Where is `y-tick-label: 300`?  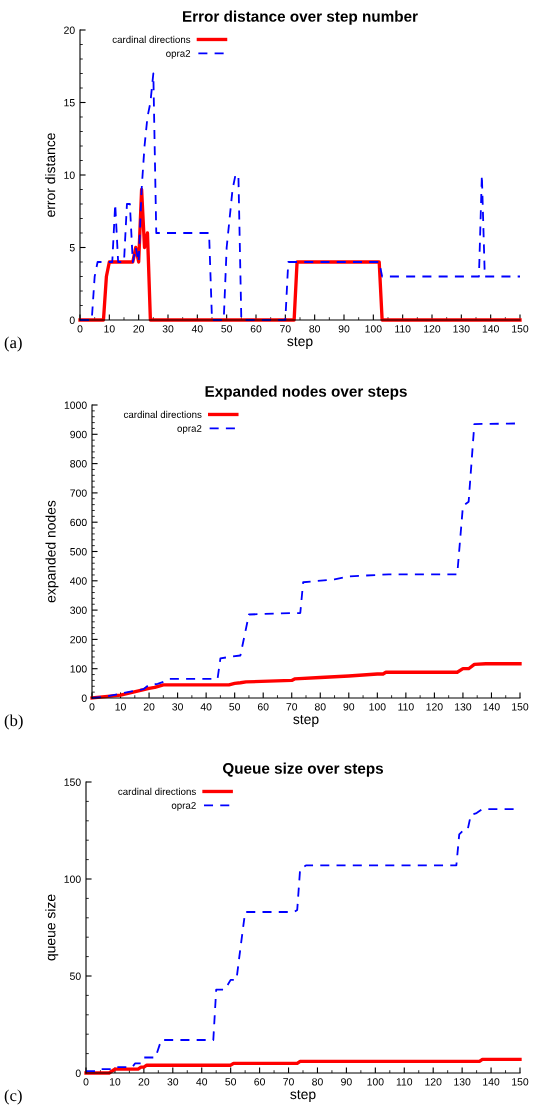 y-tick-label: 300 is located at coordinates (78, 610).